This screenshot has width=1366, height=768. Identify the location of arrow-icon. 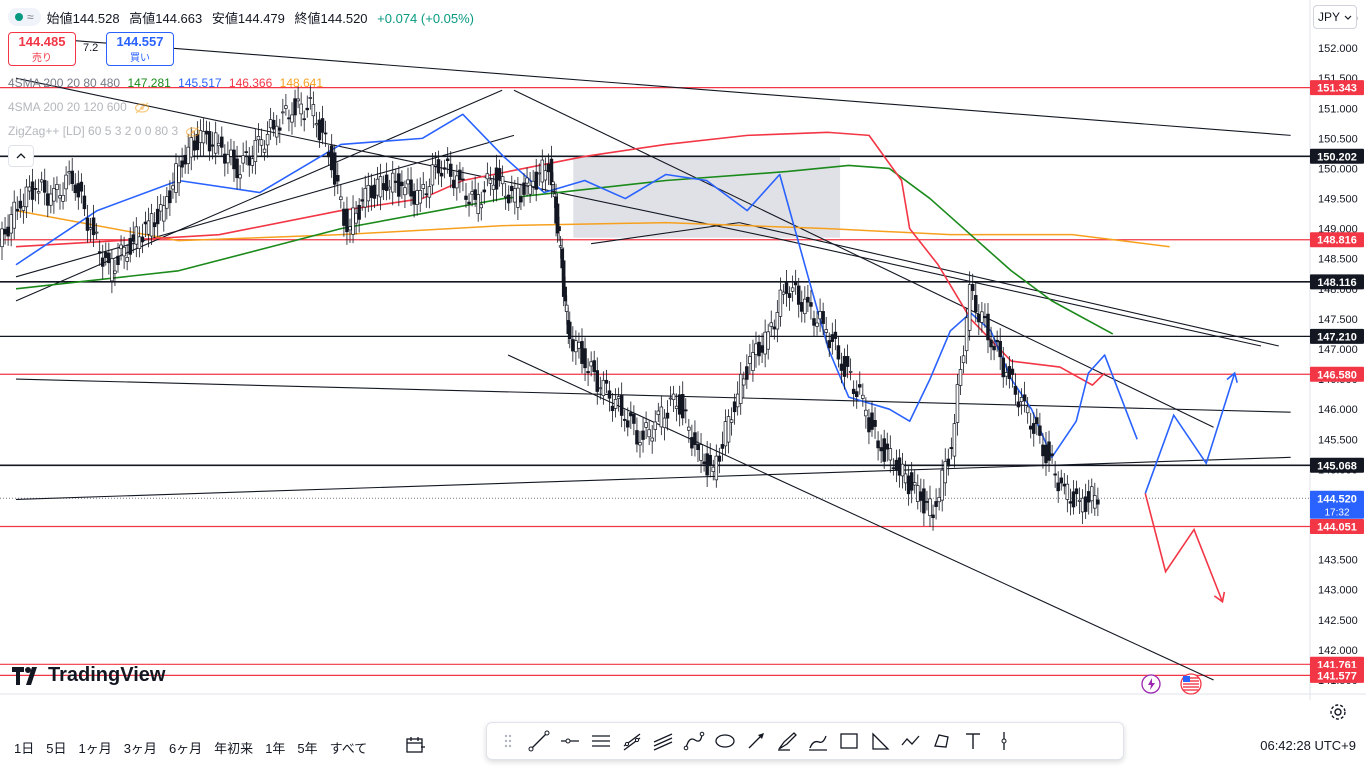
(755, 741).